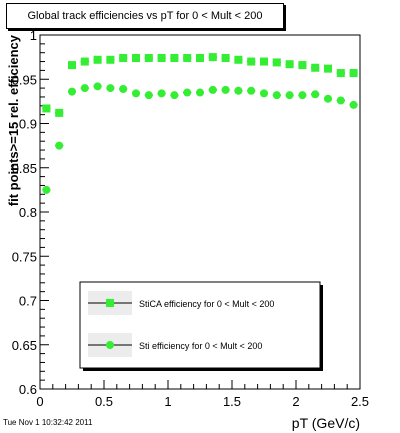  I want to click on x-axis-label: pT (GeV/c), so click(326, 423).